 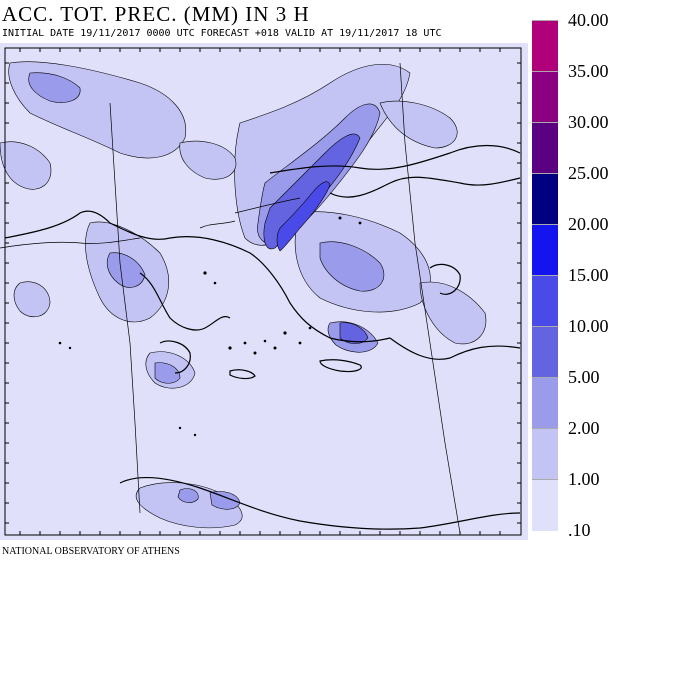 What do you see at coordinates (588, 275) in the screenshot?
I see `legend-label: 15.00` at bounding box center [588, 275].